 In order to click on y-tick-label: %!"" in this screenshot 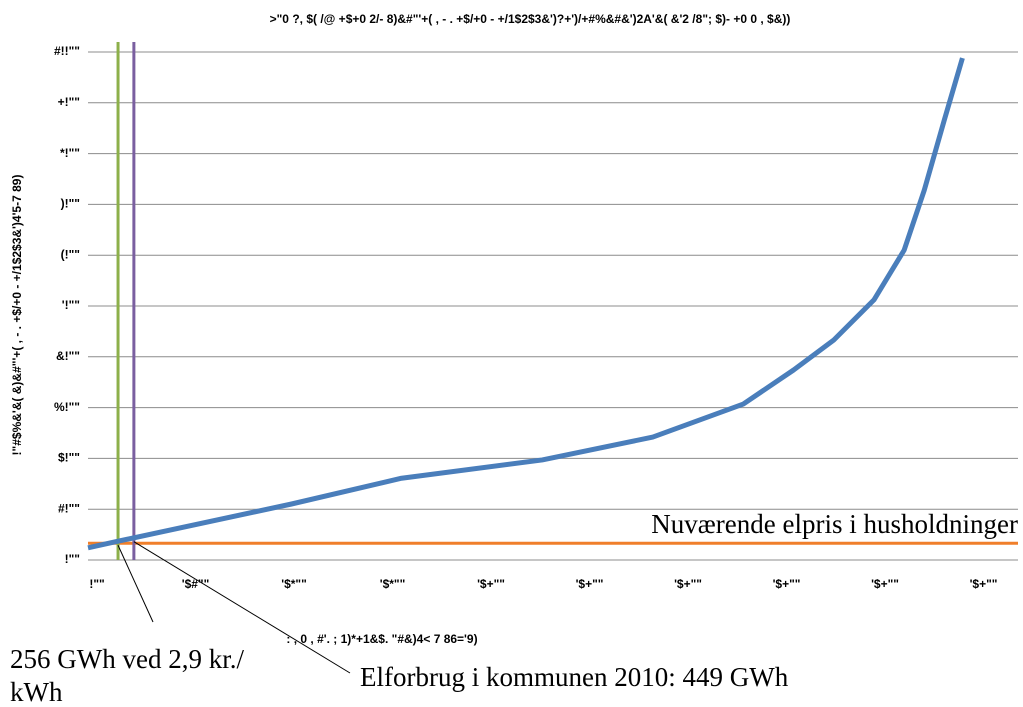, I will do `click(67, 407)`.